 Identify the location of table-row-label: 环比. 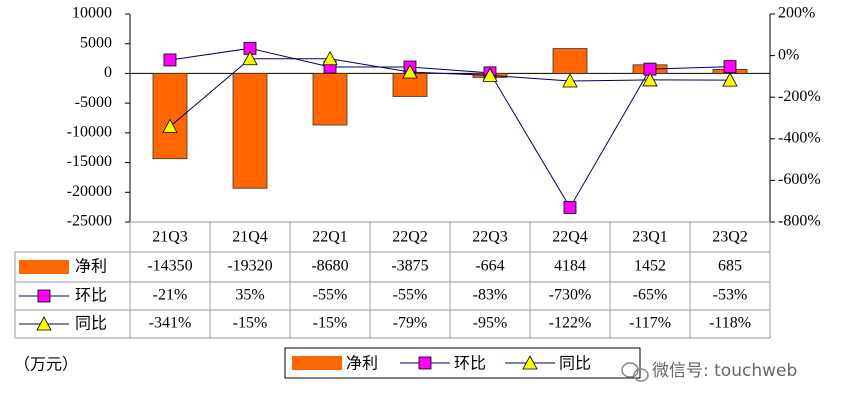
(91, 295).